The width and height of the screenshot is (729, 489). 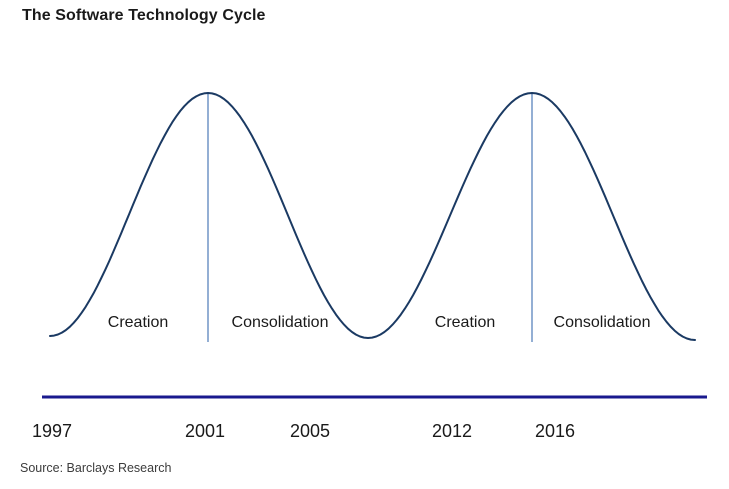 What do you see at coordinates (280, 322) in the screenshot?
I see `phase-label-consolidation-1: Consolidation` at bounding box center [280, 322].